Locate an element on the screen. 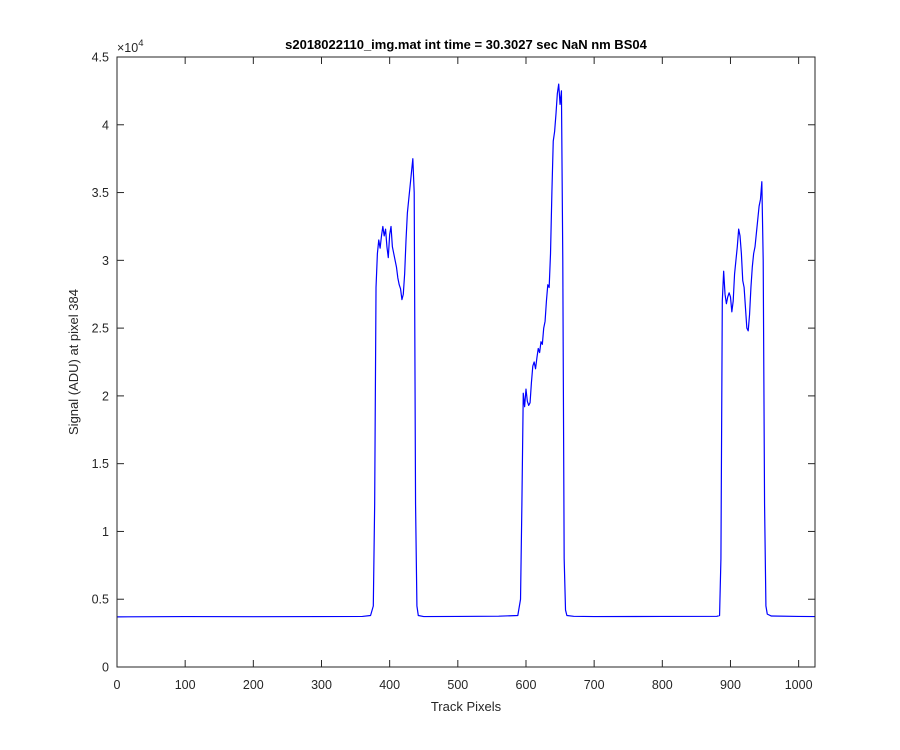  y-axis-label: Signal (ADU) at pixel 384 is located at coordinates (73, 362).